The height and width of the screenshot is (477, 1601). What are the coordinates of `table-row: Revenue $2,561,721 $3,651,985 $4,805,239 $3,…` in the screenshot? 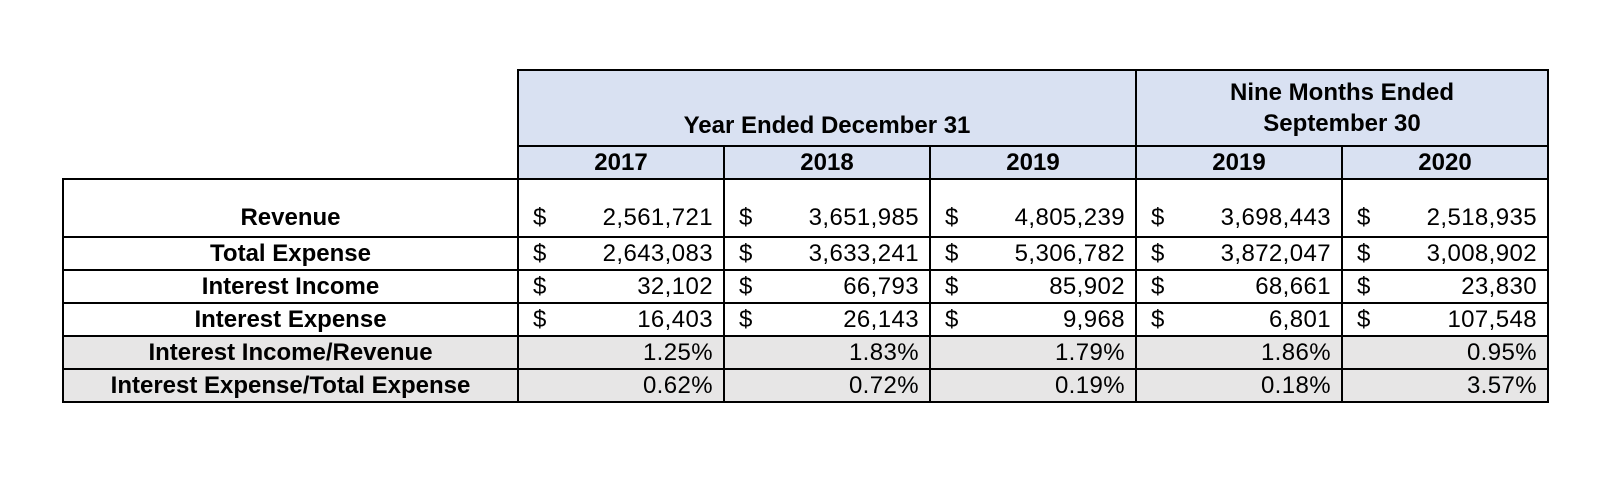 It's located at (805, 208).